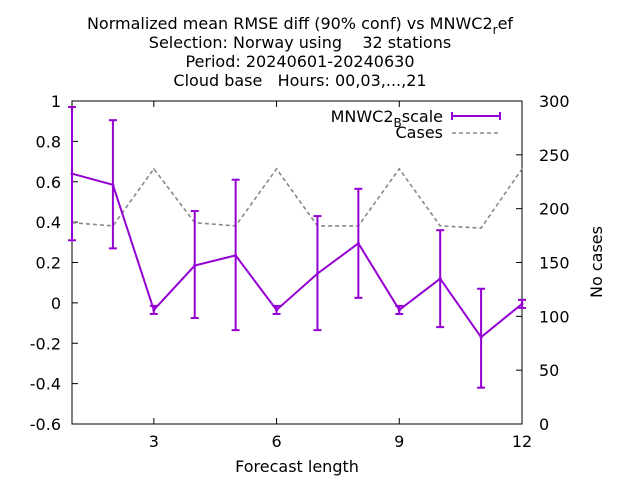  What do you see at coordinates (154, 441) in the screenshot?
I see `x-tick-label: 3` at bounding box center [154, 441].